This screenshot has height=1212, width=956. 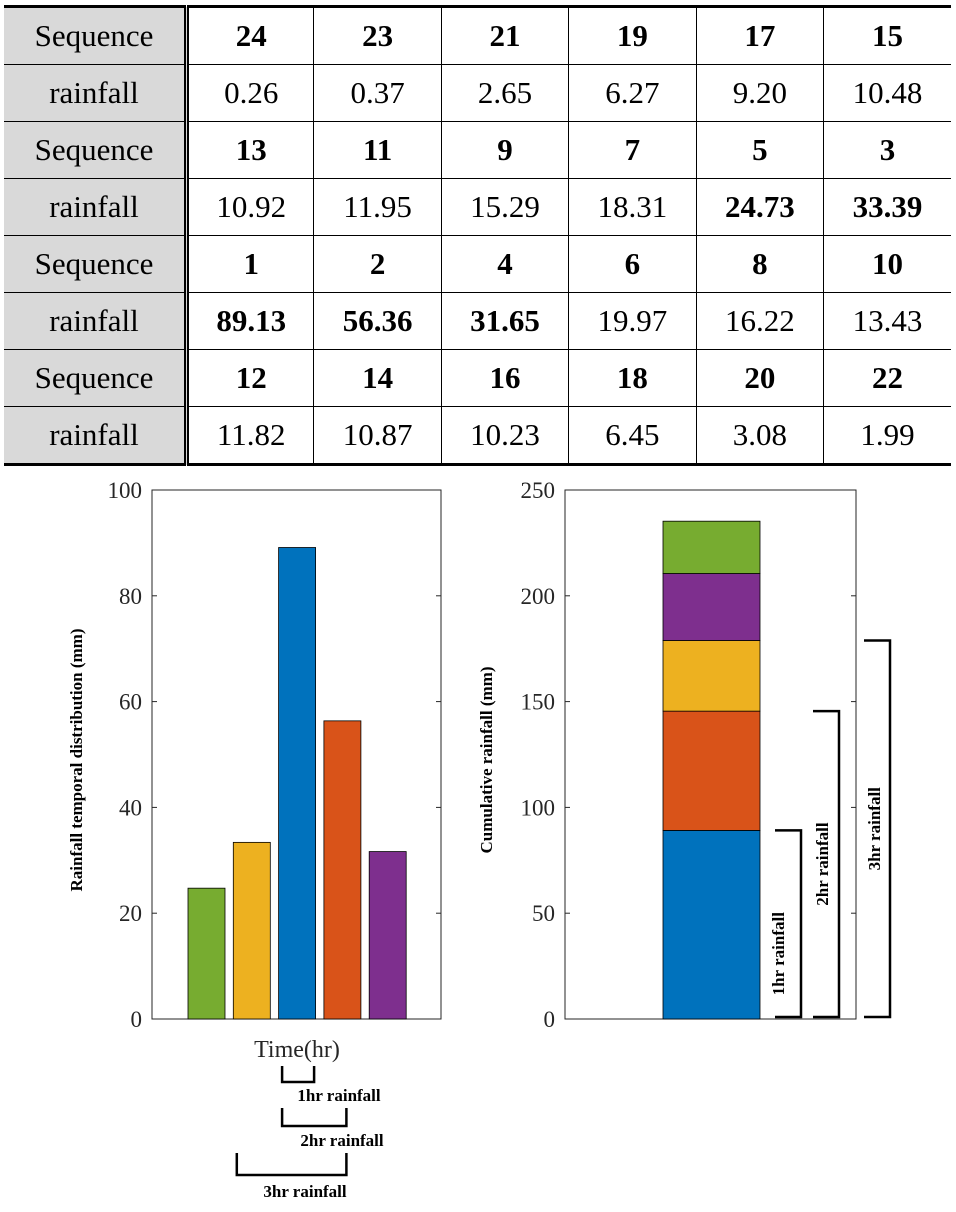 I want to click on table-cell: 18.31, so click(x=632, y=207).